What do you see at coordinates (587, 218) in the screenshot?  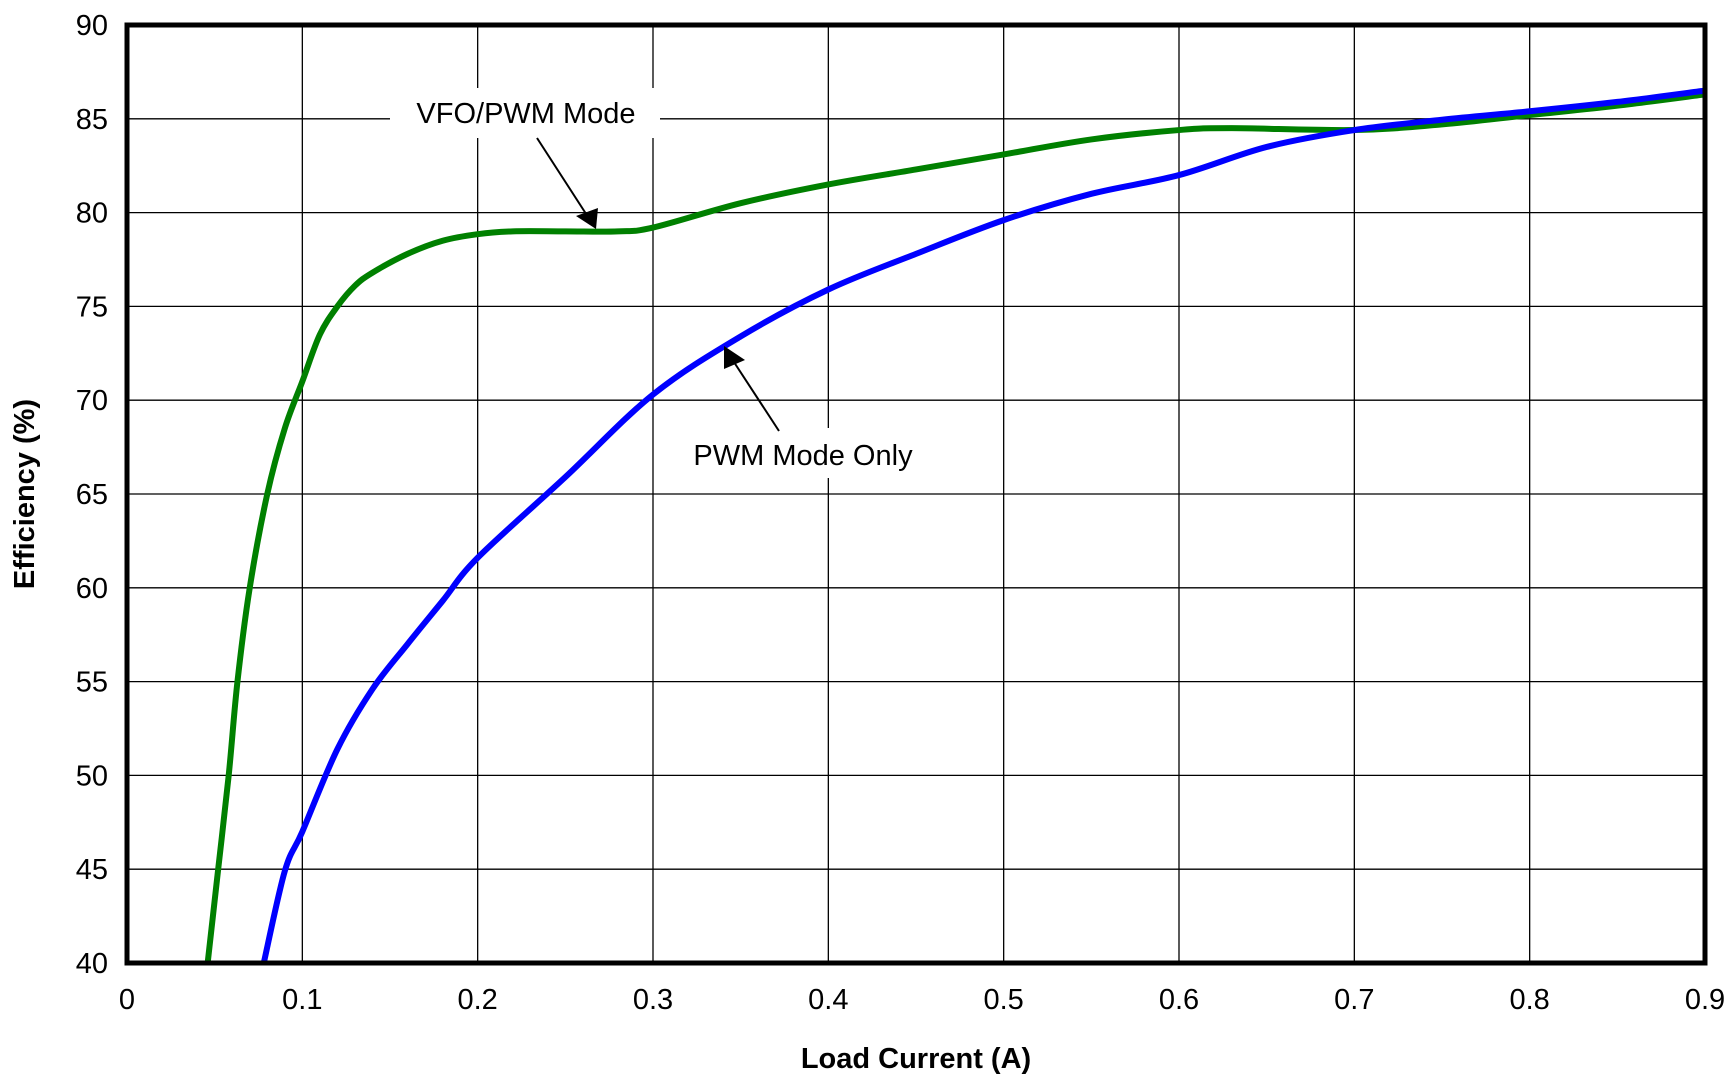 I see `annotation-arrowhead-vfo` at bounding box center [587, 218].